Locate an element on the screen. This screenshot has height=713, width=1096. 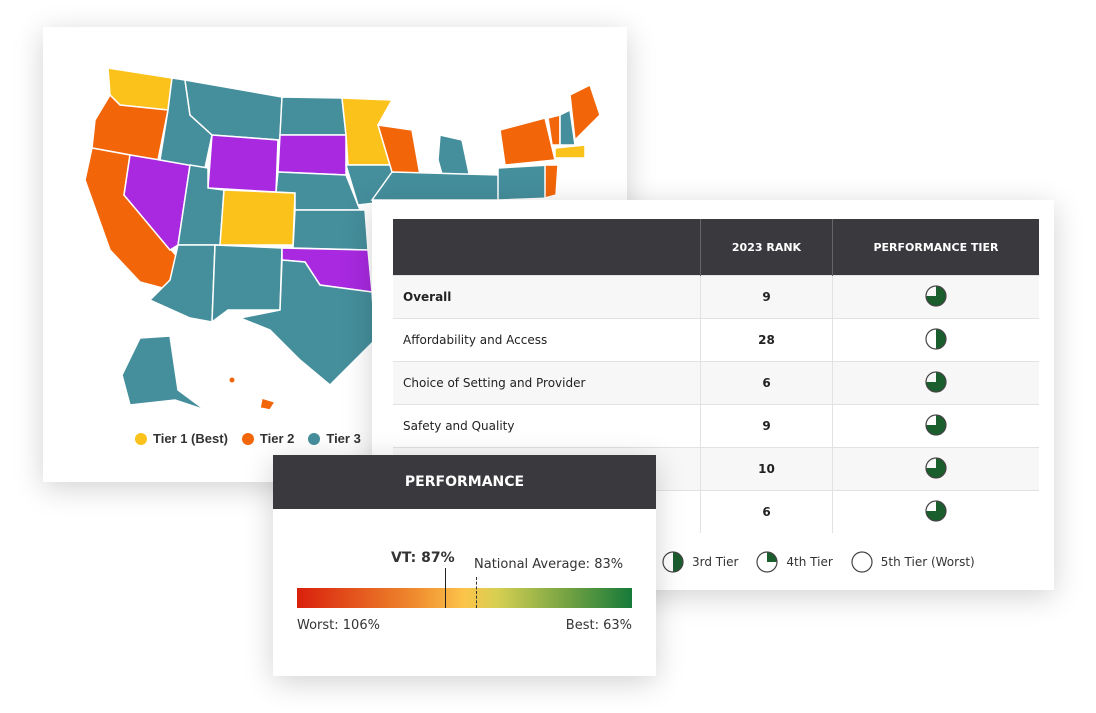
tier-legend: 3rd Tier 4th Tier 5th Tier (Worst) is located at coordinates (818, 562).